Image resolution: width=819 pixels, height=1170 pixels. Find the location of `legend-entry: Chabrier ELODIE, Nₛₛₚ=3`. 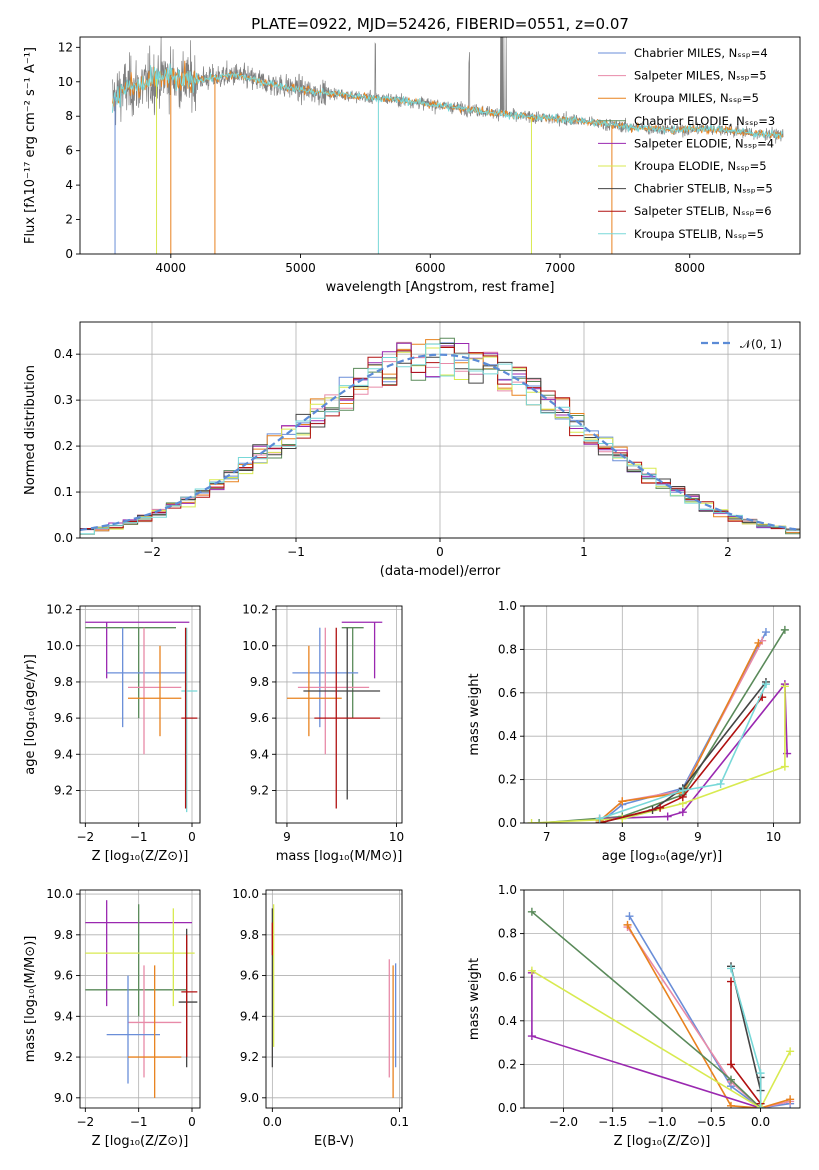

legend-entry: Chabrier ELODIE, Nₛₛₚ=3 is located at coordinates (704, 121).